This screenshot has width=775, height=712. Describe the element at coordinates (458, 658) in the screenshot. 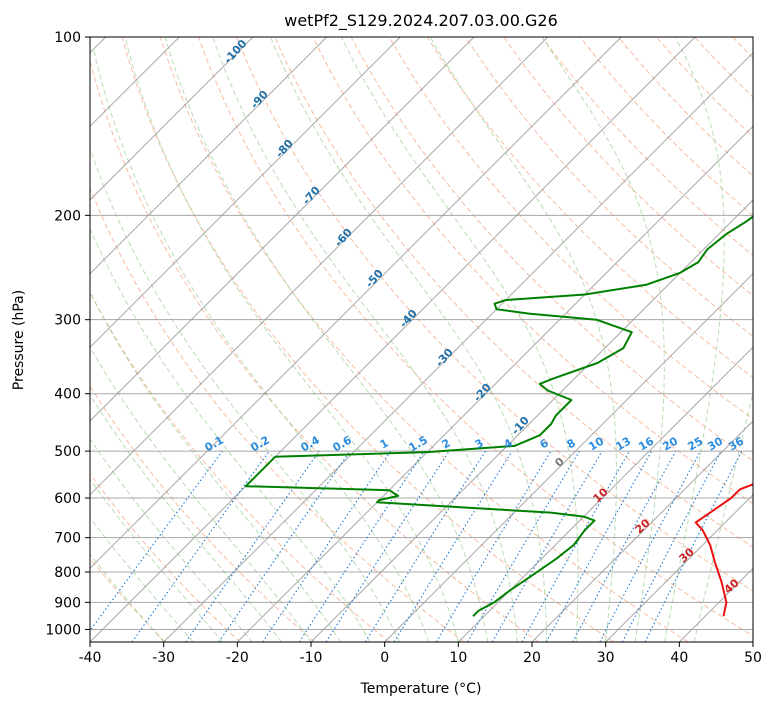

I see `x-tick-label: 10` at that location.